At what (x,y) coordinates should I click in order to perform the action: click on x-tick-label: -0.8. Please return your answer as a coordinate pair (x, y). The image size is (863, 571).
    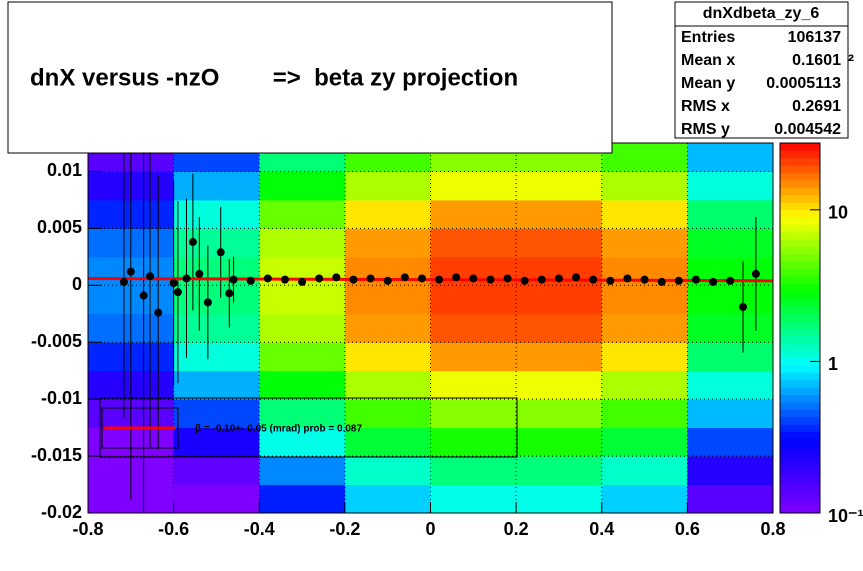
    Looking at the image, I should click on (87, 529).